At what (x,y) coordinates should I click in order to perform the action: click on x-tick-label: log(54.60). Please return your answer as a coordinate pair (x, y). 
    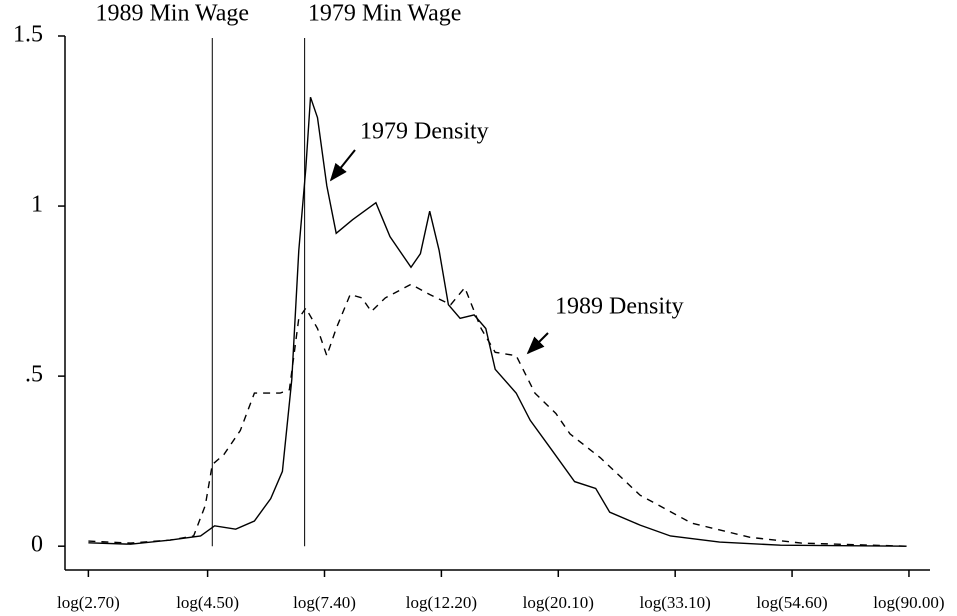
    Looking at the image, I should click on (791, 602).